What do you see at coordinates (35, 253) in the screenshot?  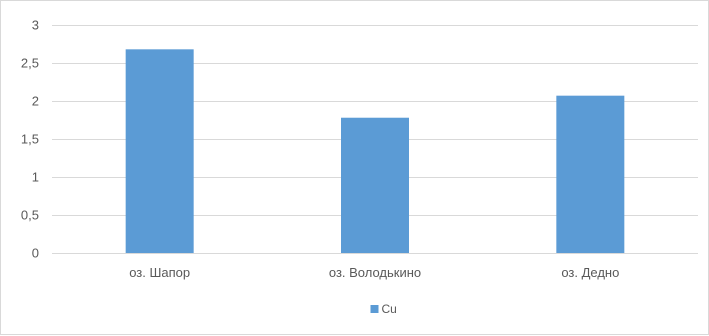 I see `y-tick-label: 0` at bounding box center [35, 253].